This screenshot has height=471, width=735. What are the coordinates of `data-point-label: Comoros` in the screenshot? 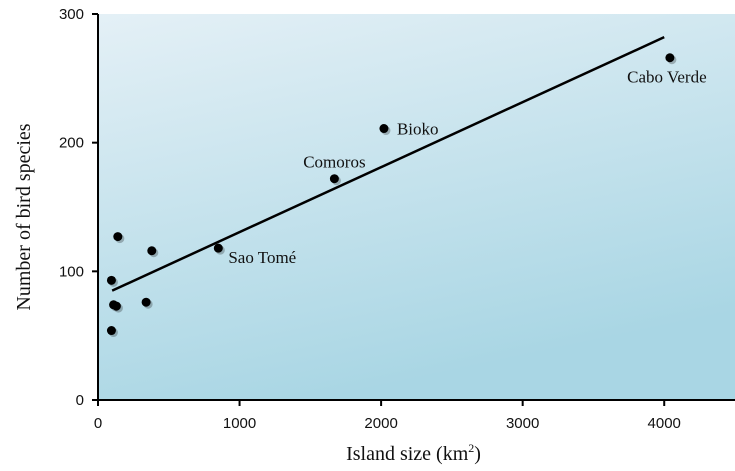 It's located at (334, 162).